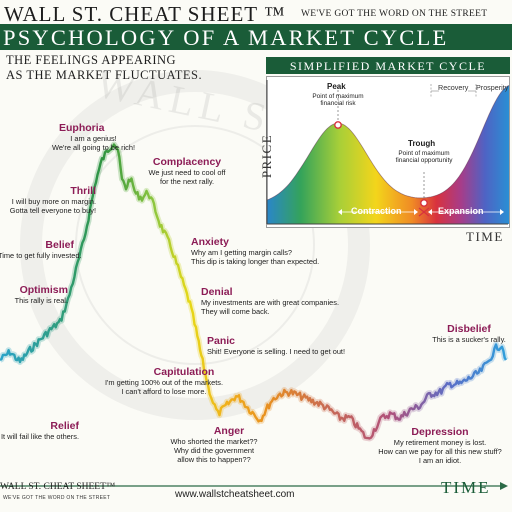 The width and height of the screenshot is (512, 512). I want to click on emotion-depression-title: Depression, so click(440, 432).